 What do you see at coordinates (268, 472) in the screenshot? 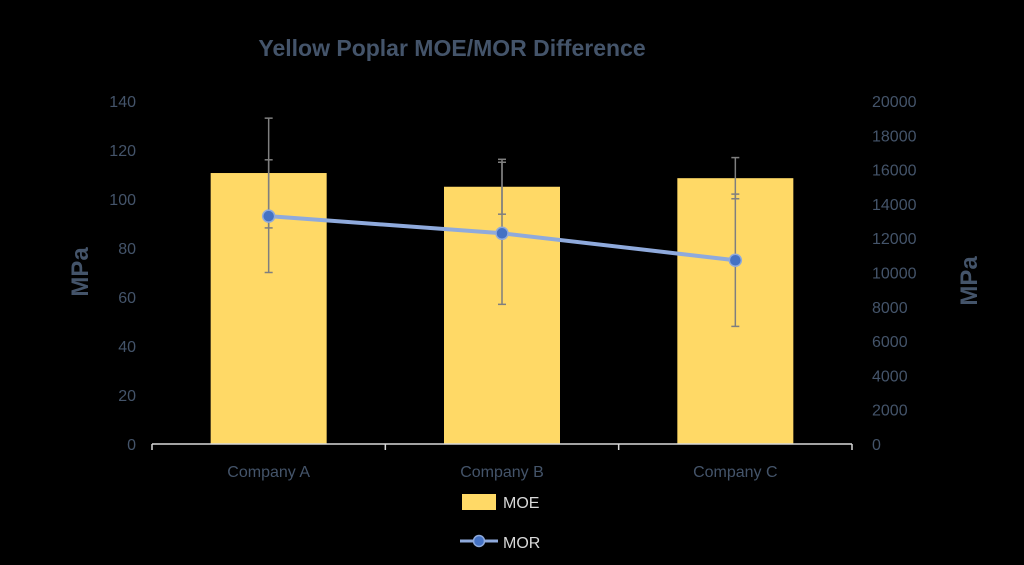
I see `category-label: Company A` at bounding box center [268, 472].